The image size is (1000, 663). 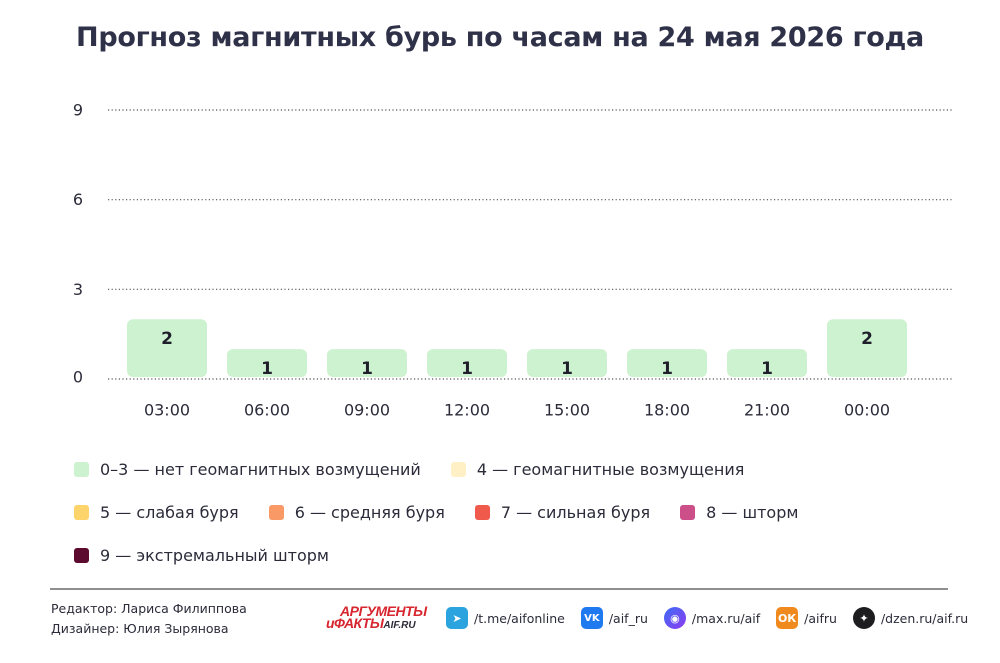 I want to click on legend-item: 4 — геомагнитные возмущения, so click(x=597, y=469).